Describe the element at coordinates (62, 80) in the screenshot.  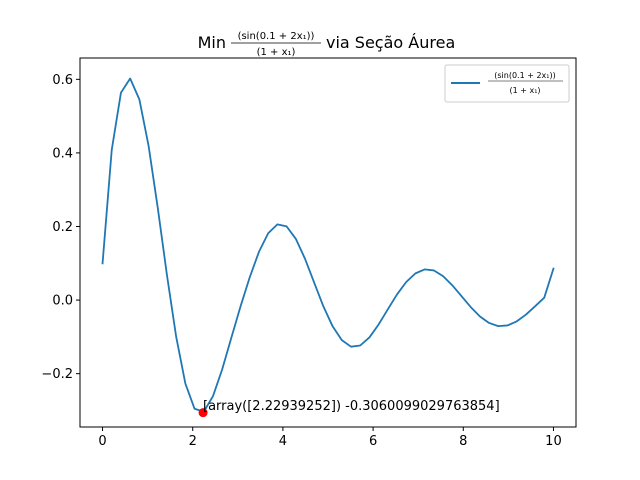
I see `y-tick-label: 0.6` at that location.